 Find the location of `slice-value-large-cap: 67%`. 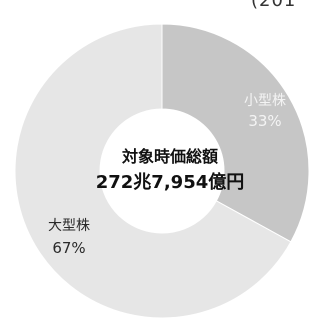

slice-value-large-cap: 67% is located at coordinates (69, 248).